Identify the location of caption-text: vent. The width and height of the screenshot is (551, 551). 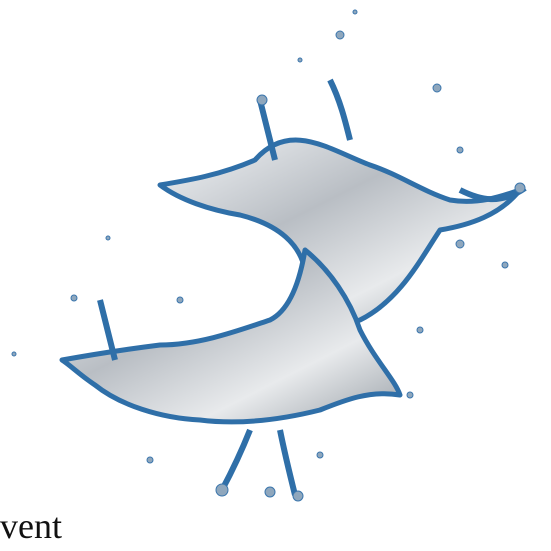
(31, 526).